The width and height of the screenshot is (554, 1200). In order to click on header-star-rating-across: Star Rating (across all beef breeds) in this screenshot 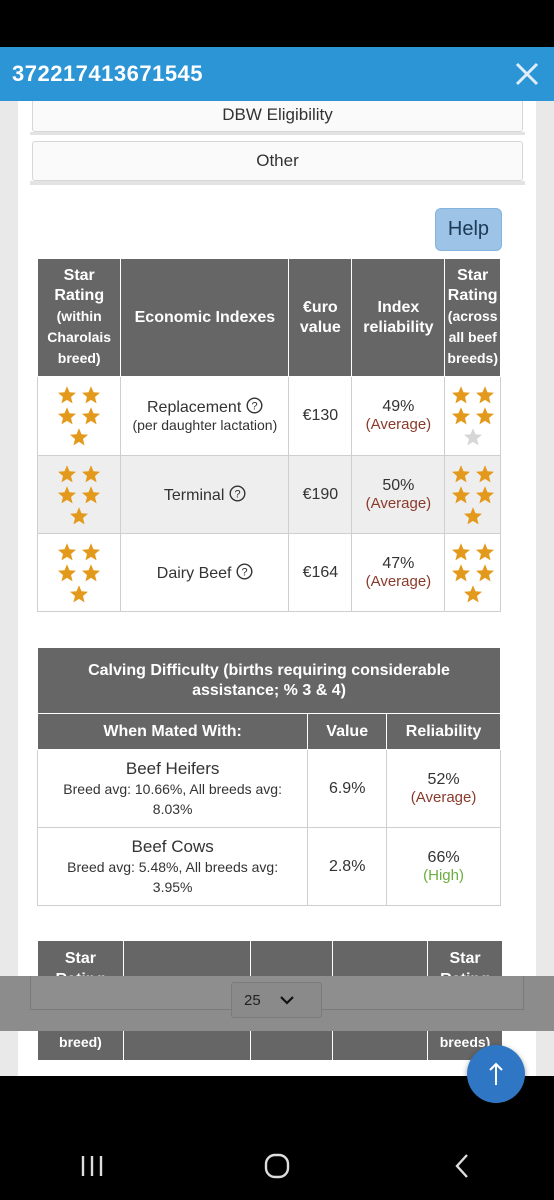, I will do `click(472, 317)`.